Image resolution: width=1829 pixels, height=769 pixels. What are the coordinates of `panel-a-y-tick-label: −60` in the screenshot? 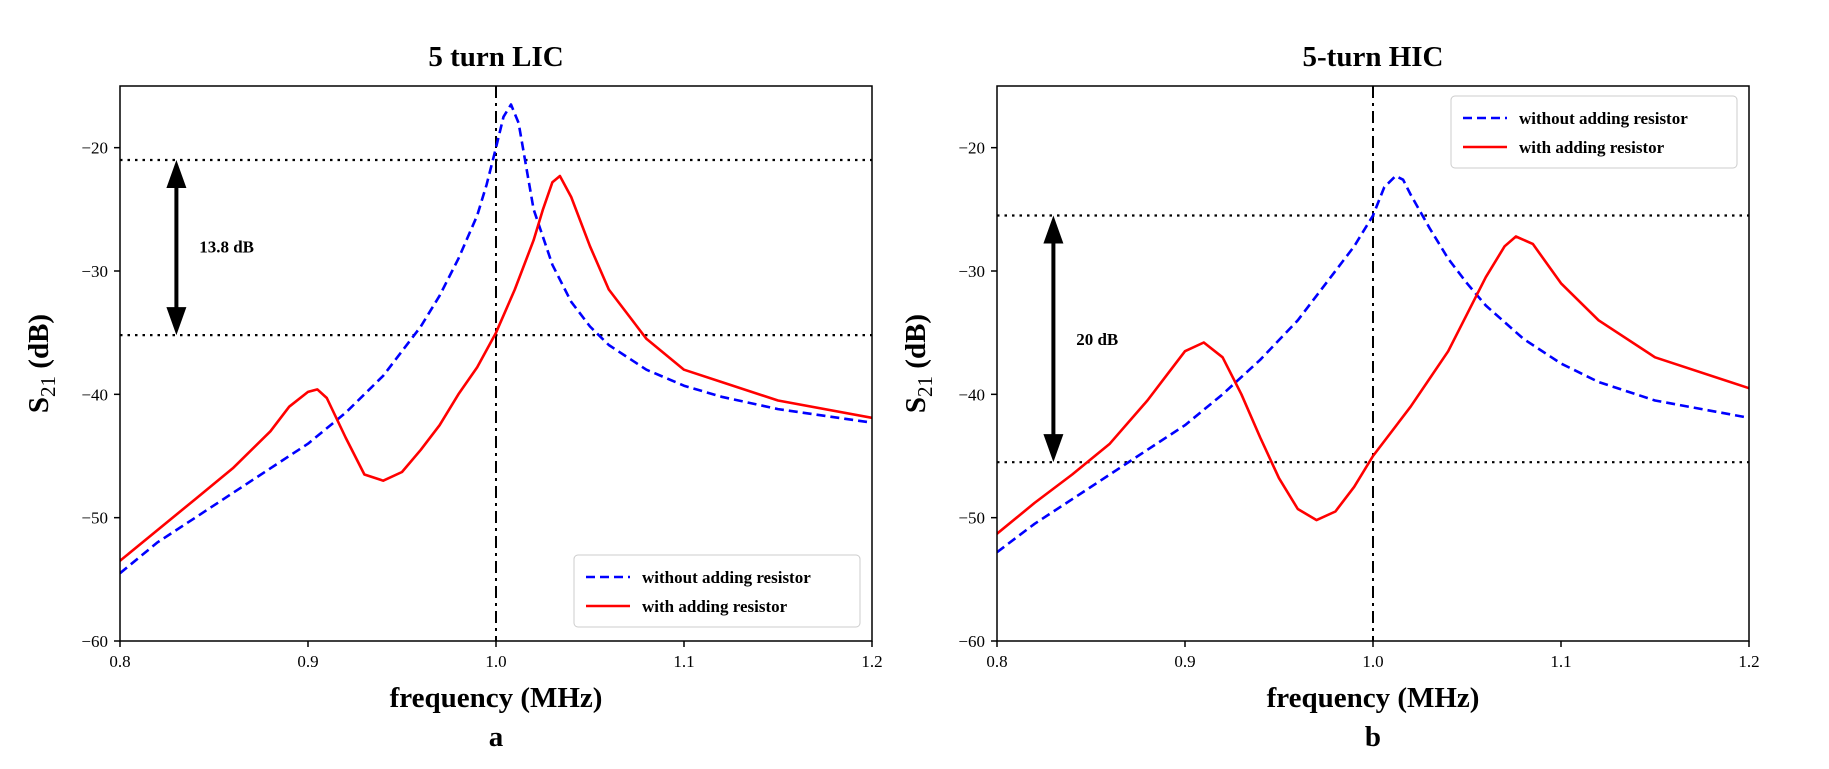 It's located at (94, 641).